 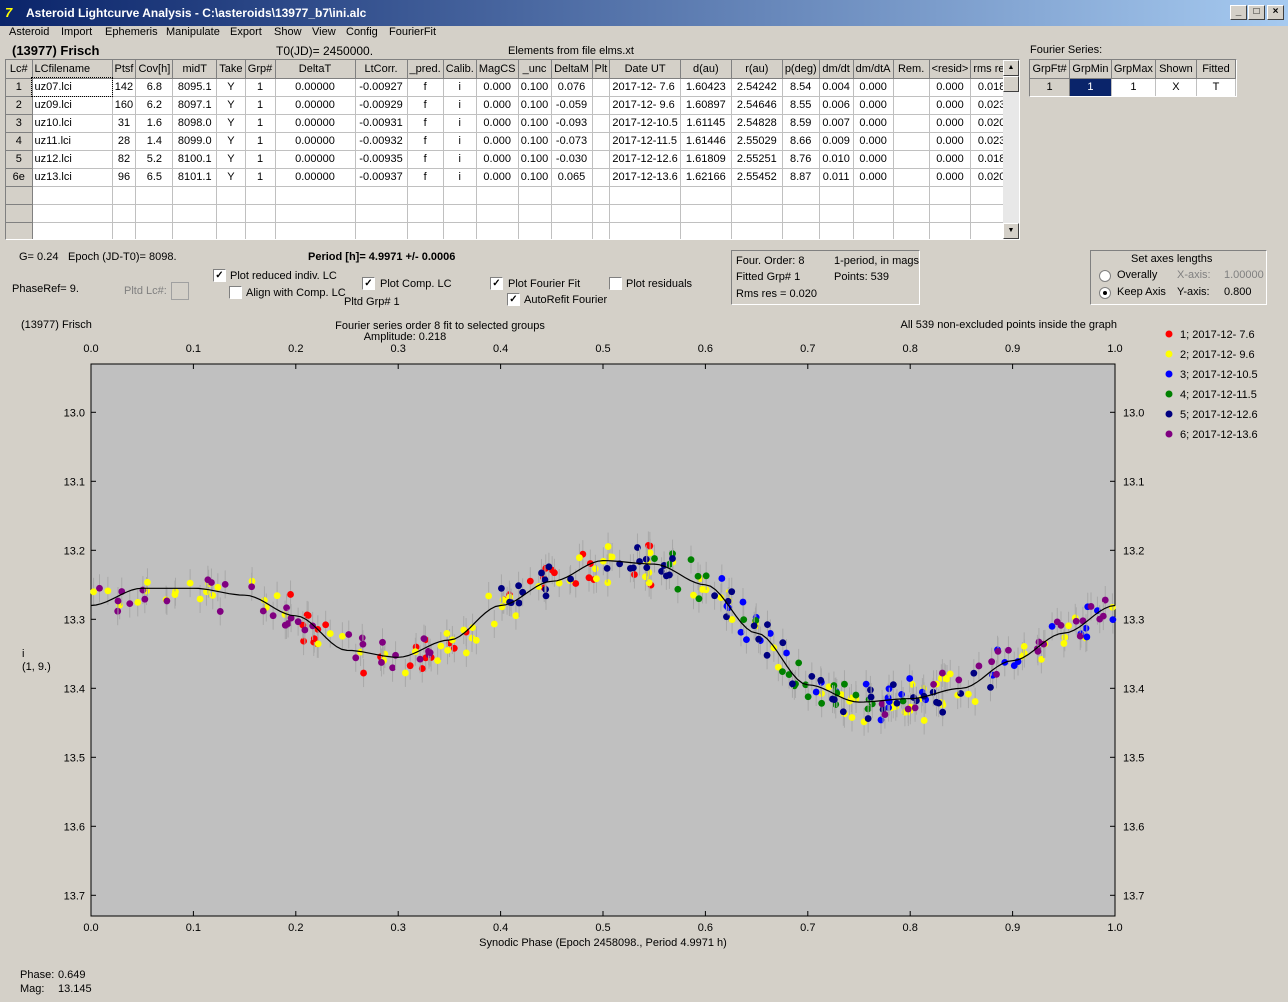 What do you see at coordinates (706, 69) in the screenshot?
I see `column-header: d(au)` at bounding box center [706, 69].